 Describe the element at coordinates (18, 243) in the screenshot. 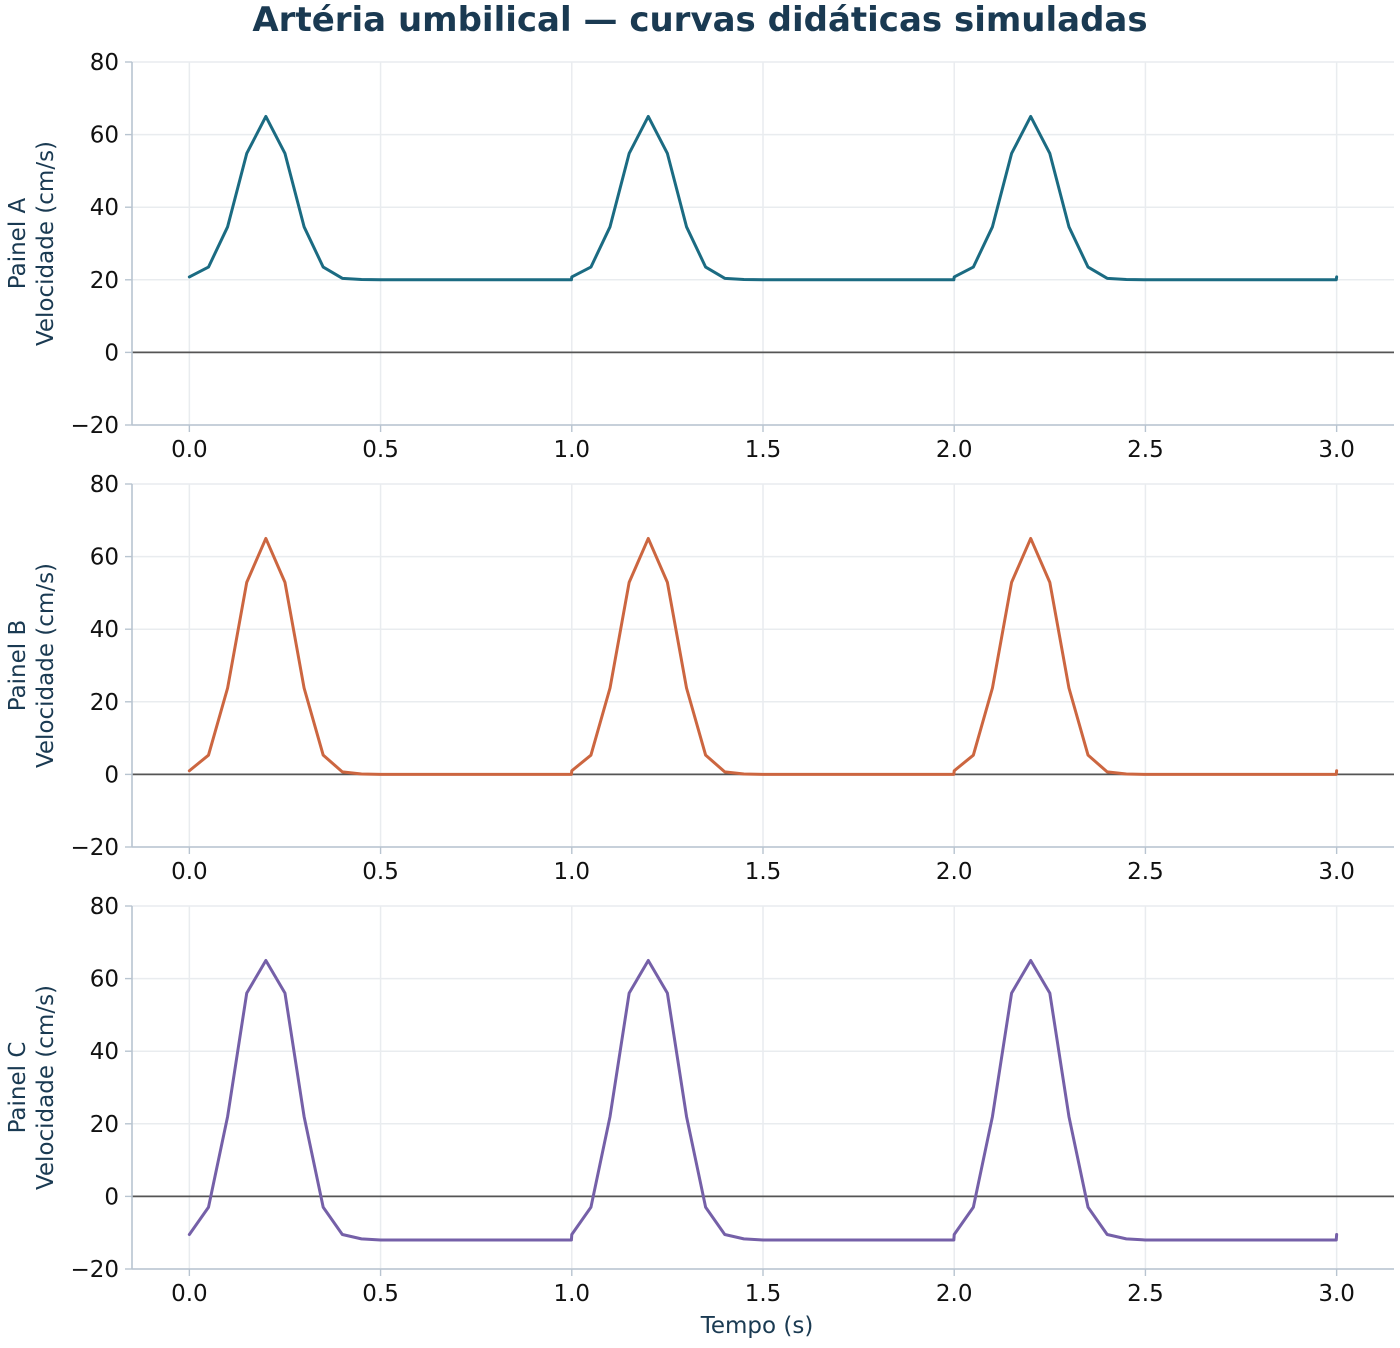

I see `panel-label: Painel A` at that location.